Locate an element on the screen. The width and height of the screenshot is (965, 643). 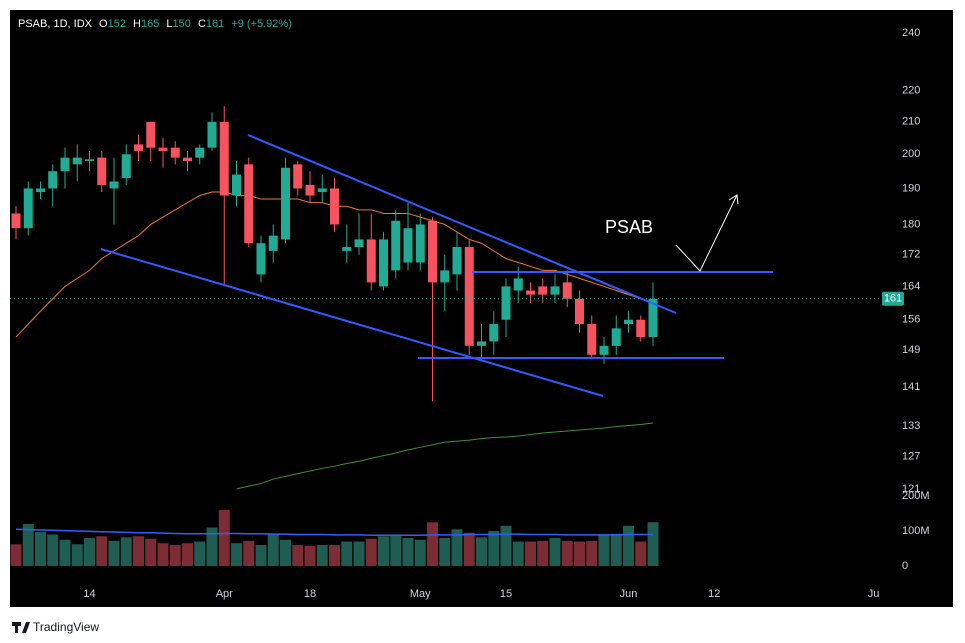
last-price-label: 161 is located at coordinates (893, 299).